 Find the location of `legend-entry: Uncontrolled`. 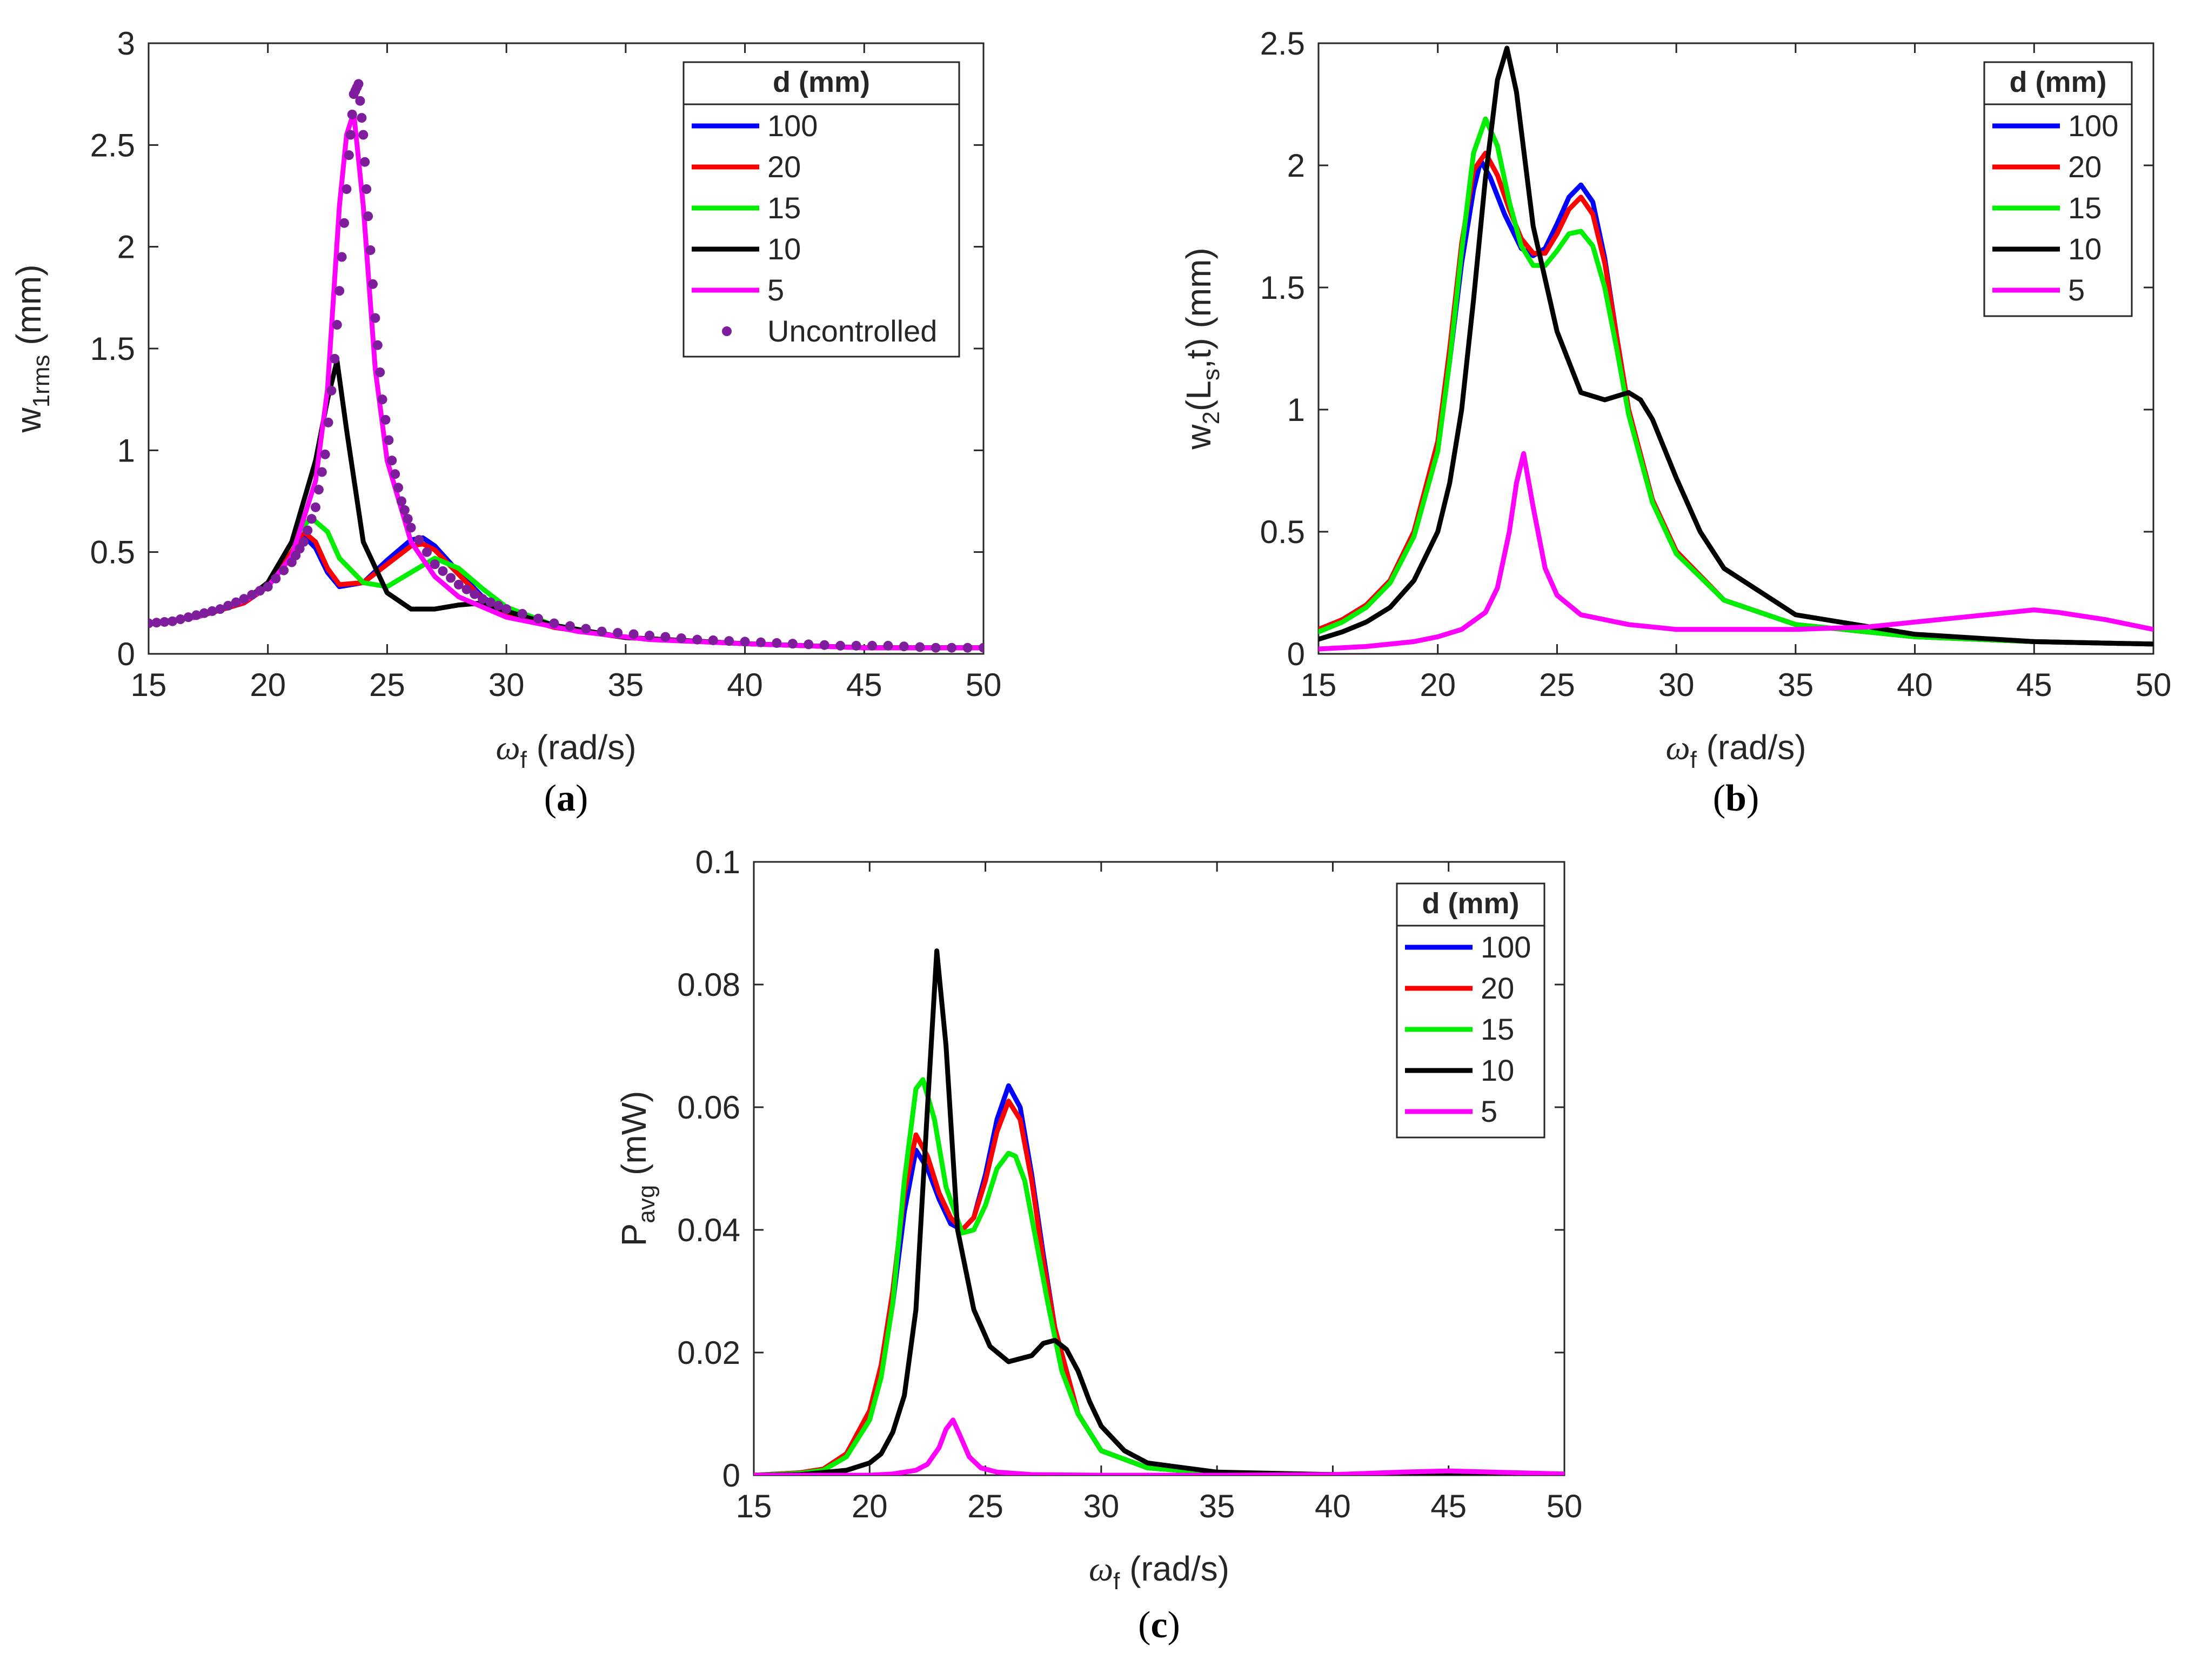

legend-entry: Uncontrolled is located at coordinates (830, 331).